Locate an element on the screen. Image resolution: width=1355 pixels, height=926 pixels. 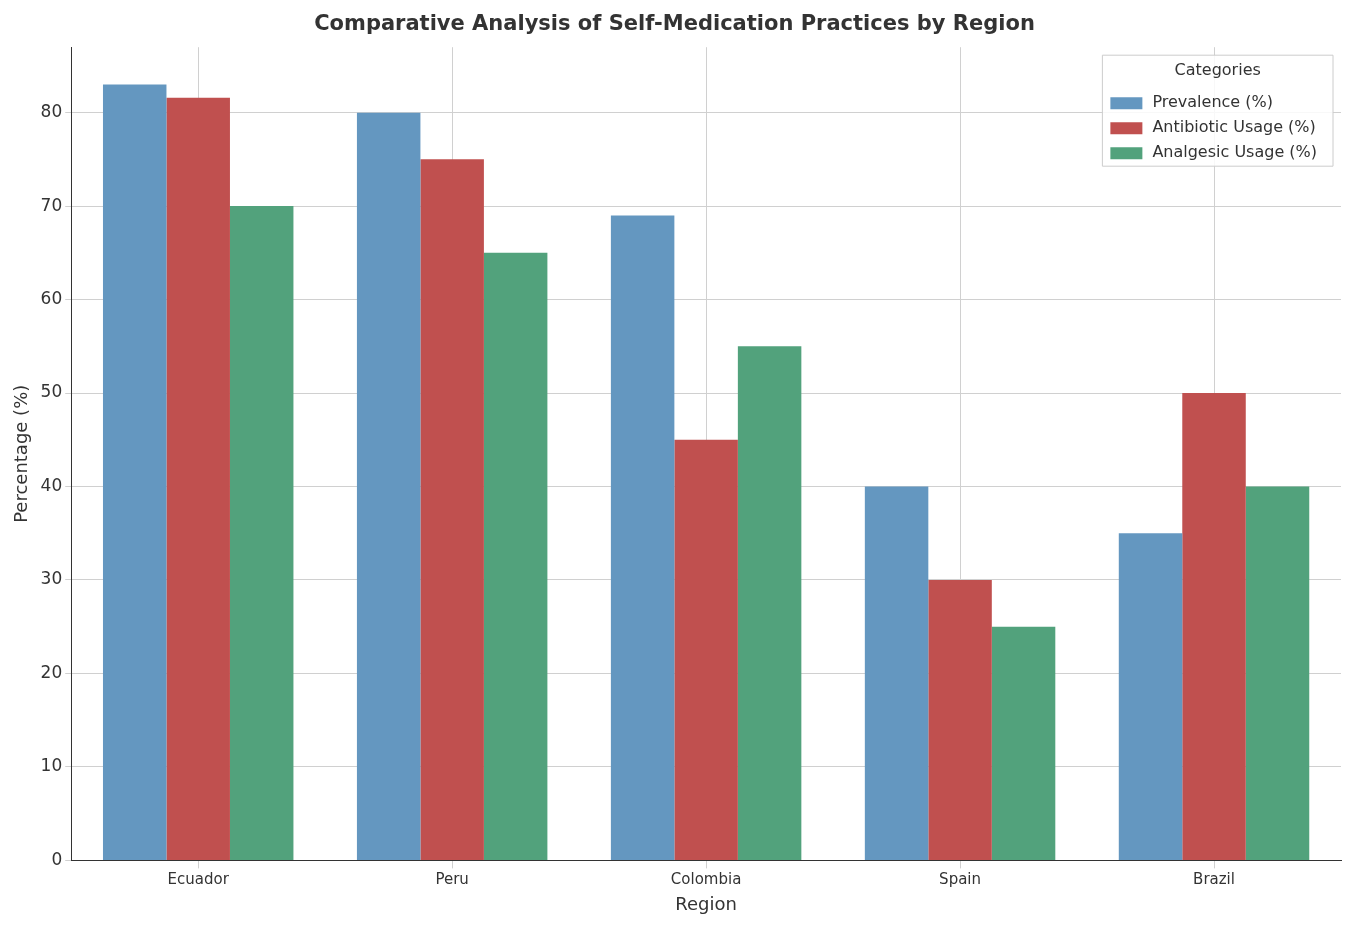
legend-label: Antibiotic Usage (%) is located at coordinates (1234, 127).